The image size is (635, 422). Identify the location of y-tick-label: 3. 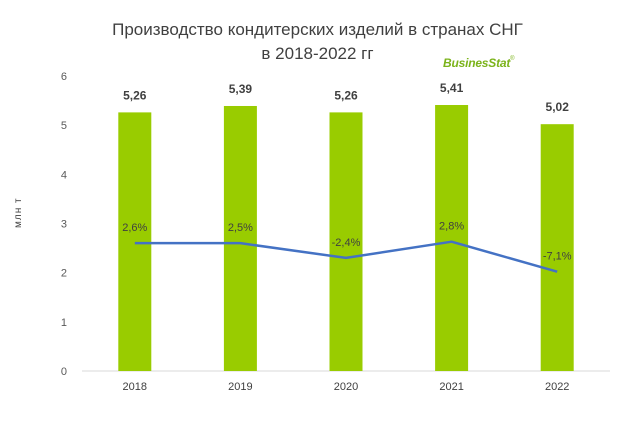
(64, 225).